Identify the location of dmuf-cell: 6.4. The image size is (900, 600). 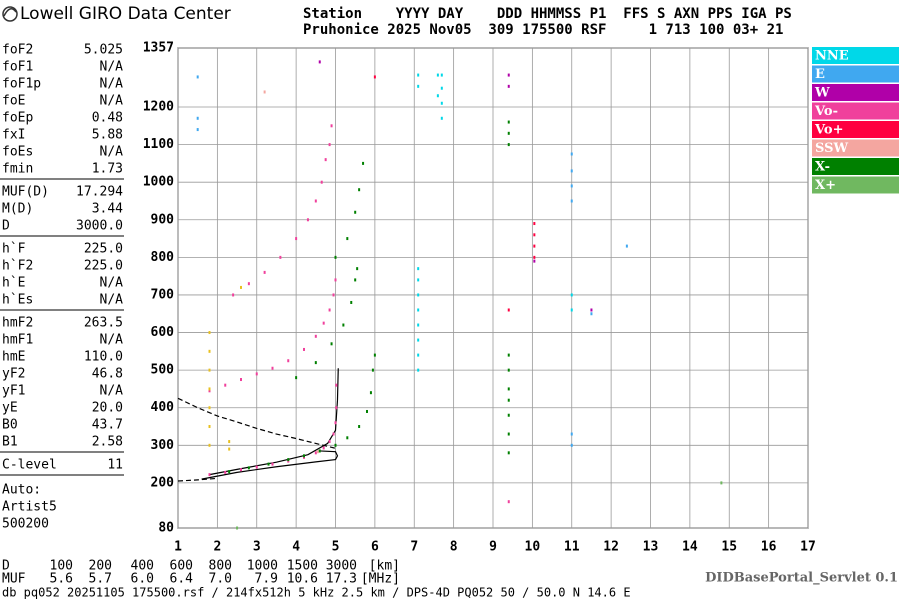
(182, 579).